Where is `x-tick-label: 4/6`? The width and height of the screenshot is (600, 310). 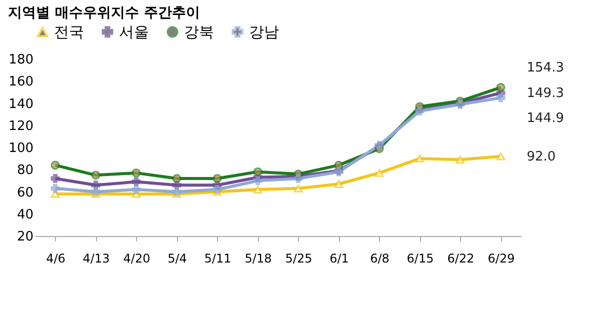
x-tick-label: 4/6 is located at coordinates (56, 259).